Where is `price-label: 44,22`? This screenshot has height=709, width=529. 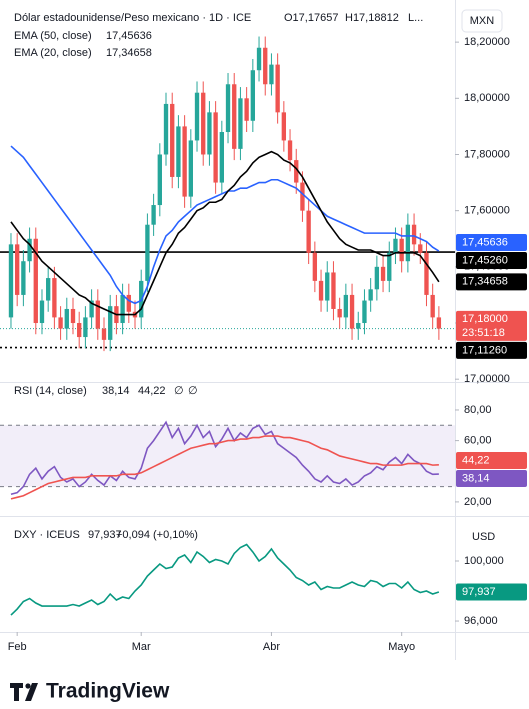 price-label: 44,22 is located at coordinates (476, 460).